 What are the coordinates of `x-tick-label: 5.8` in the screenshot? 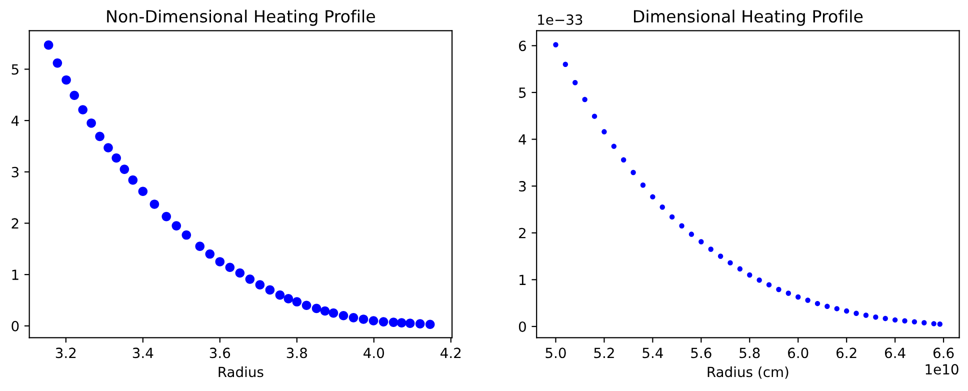 It's located at (750, 353).